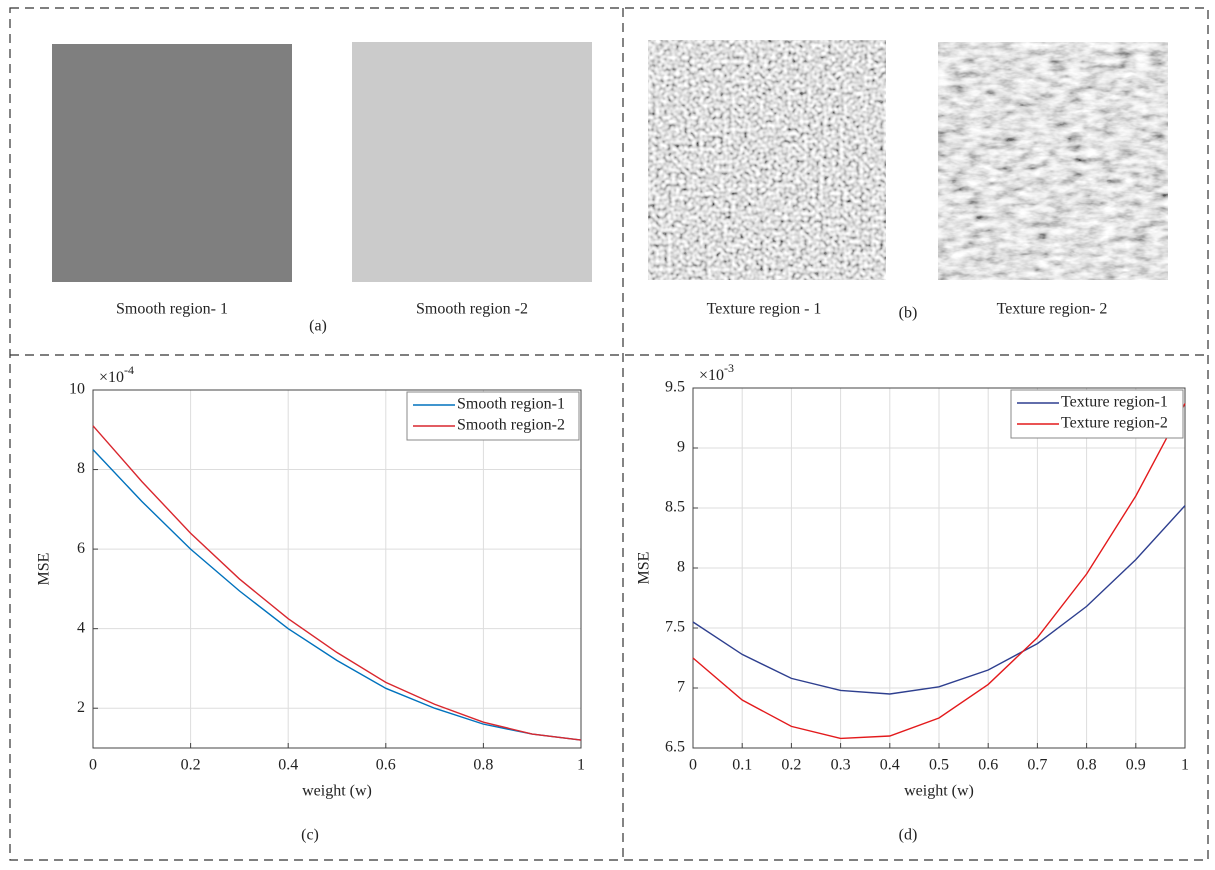  What do you see at coordinates (81, 548) in the screenshot?
I see `y-tick-label: 6` at bounding box center [81, 548].